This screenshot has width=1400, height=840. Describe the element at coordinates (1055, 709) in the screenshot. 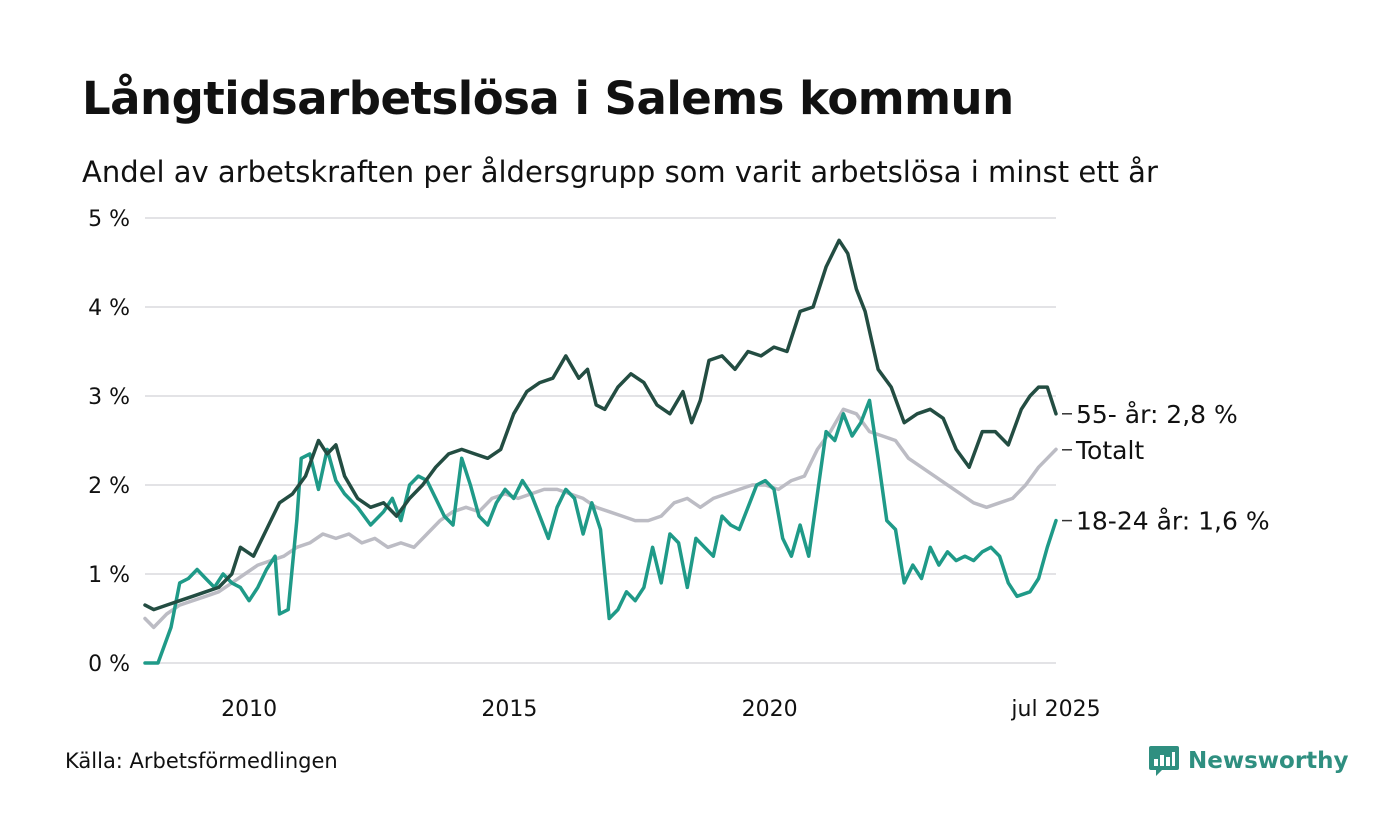

I see `x-tick-label: jul 2025` at that location.